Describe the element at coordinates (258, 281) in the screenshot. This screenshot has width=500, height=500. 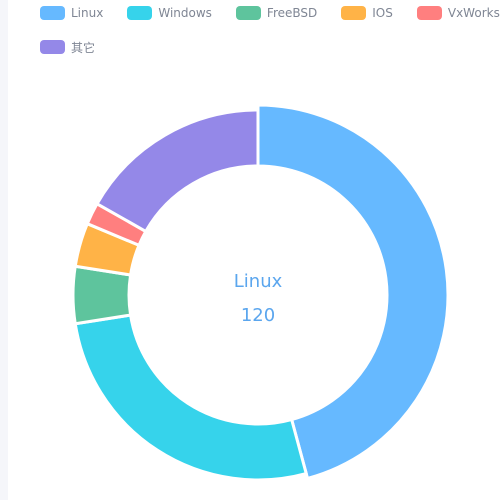
I see `center-label: Linux` at that location.